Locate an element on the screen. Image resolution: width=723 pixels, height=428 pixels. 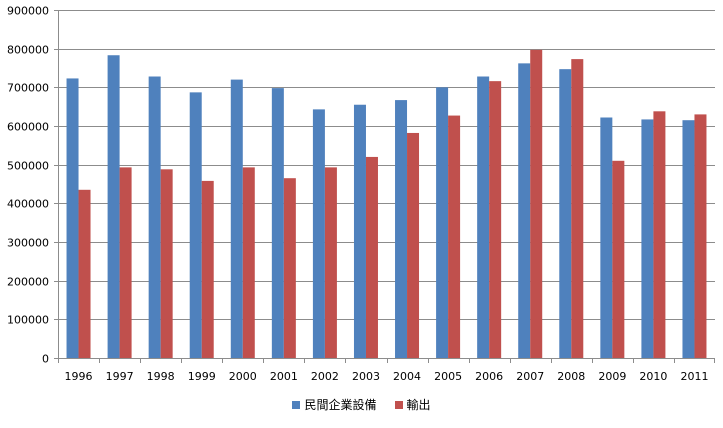
bar-series-0-2006 is located at coordinates (483, 217).